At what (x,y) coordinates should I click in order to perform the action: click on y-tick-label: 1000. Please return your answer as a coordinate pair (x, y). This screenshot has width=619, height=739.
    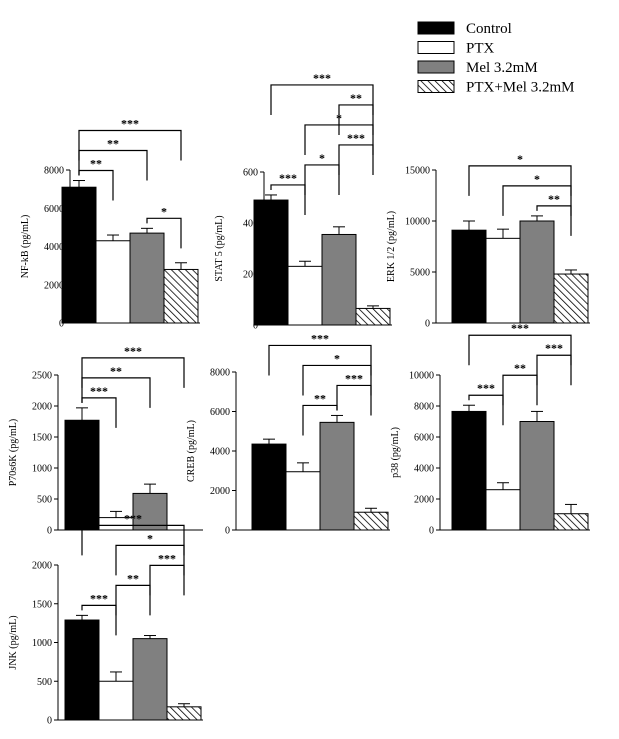
    Looking at the image, I should click on (42, 469).